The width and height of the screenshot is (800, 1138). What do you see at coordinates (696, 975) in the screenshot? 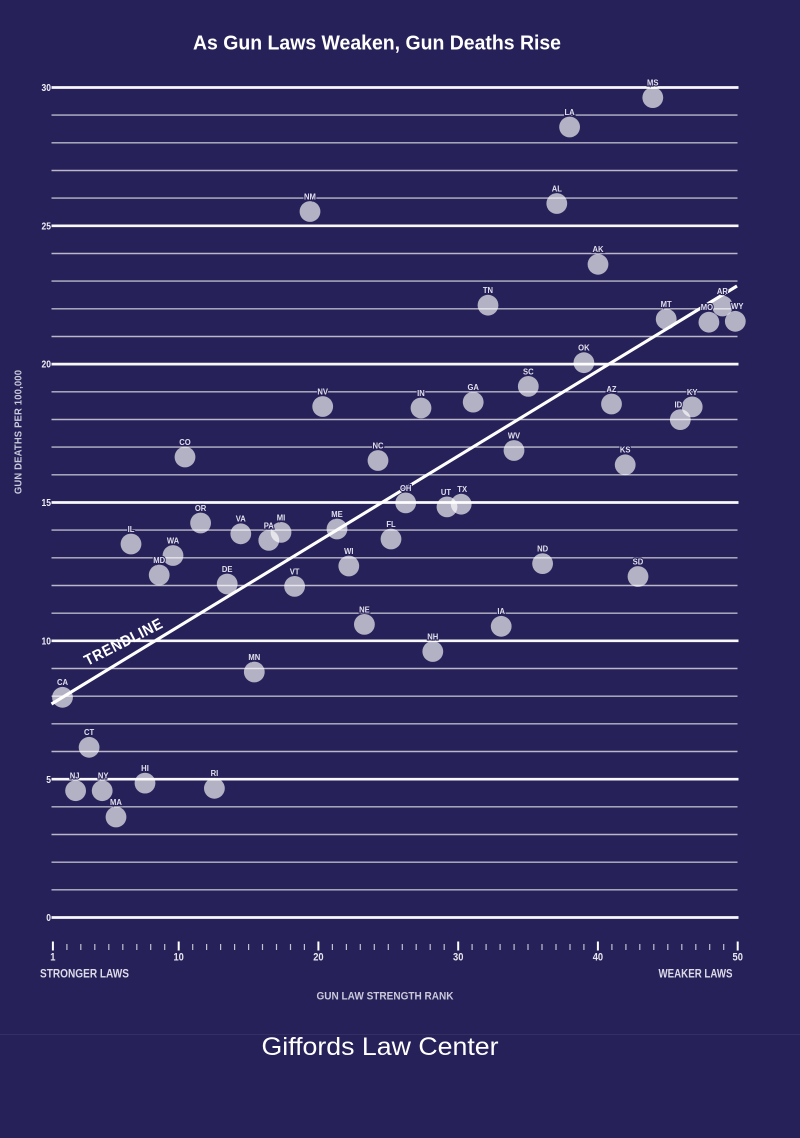
I see `svg-text: WEAKER LAWS` at bounding box center [696, 975].